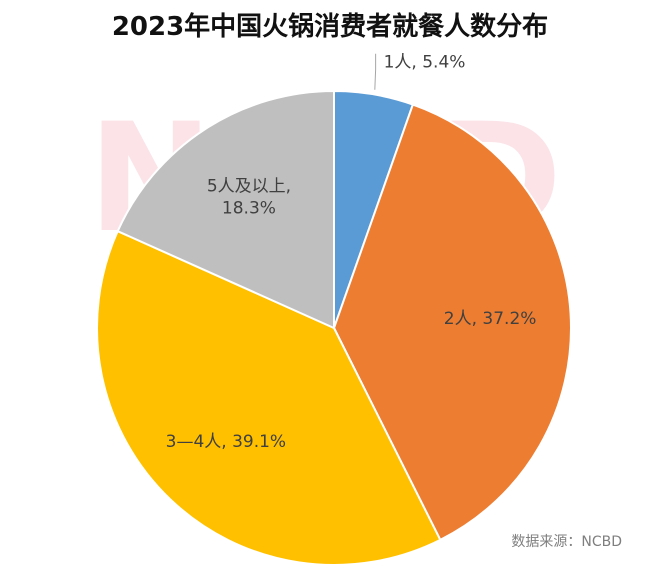  I want to click on data-label-1: 1人, 5.4%, so click(425, 63).